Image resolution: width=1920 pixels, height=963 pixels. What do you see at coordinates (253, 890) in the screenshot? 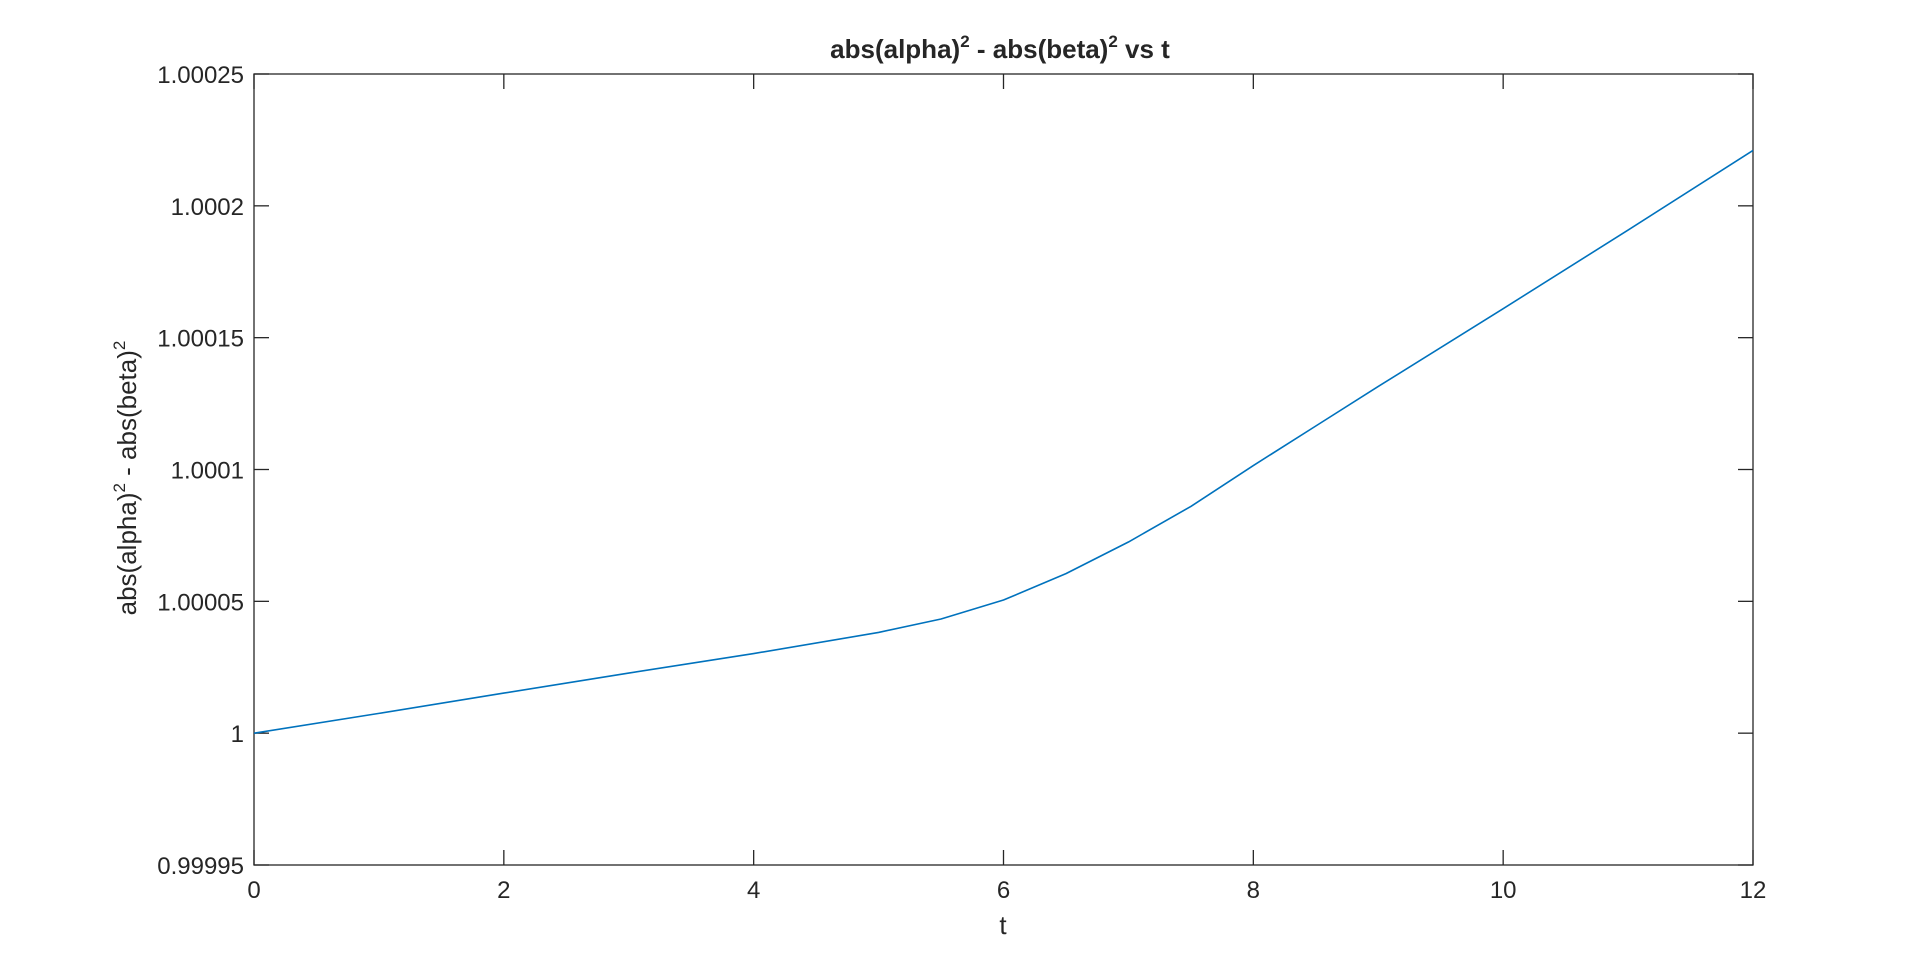
I see `x-tick-label: 0` at bounding box center [253, 890].